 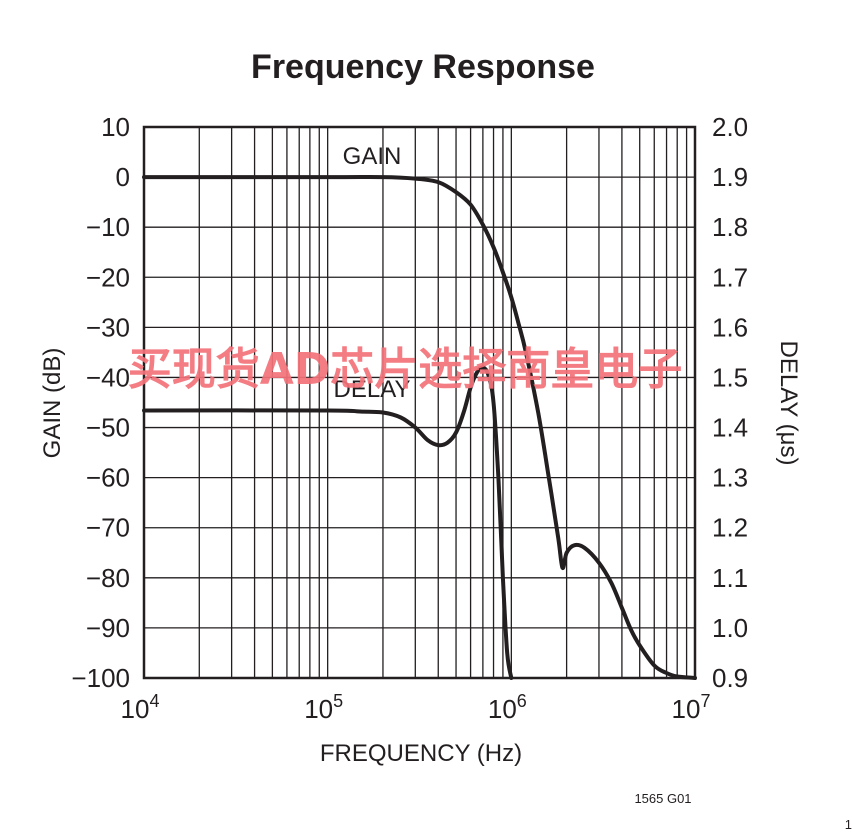 What do you see at coordinates (730, 528) in the screenshot?
I see `y-right-tick-label: 1.2` at bounding box center [730, 528].